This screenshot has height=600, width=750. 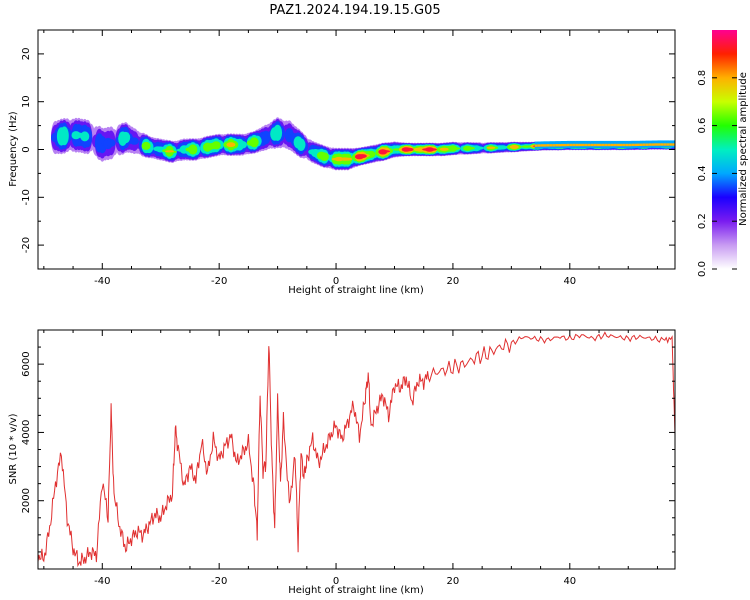 I want to click on colorbar-tick-label: 0.4, so click(x=702, y=173).